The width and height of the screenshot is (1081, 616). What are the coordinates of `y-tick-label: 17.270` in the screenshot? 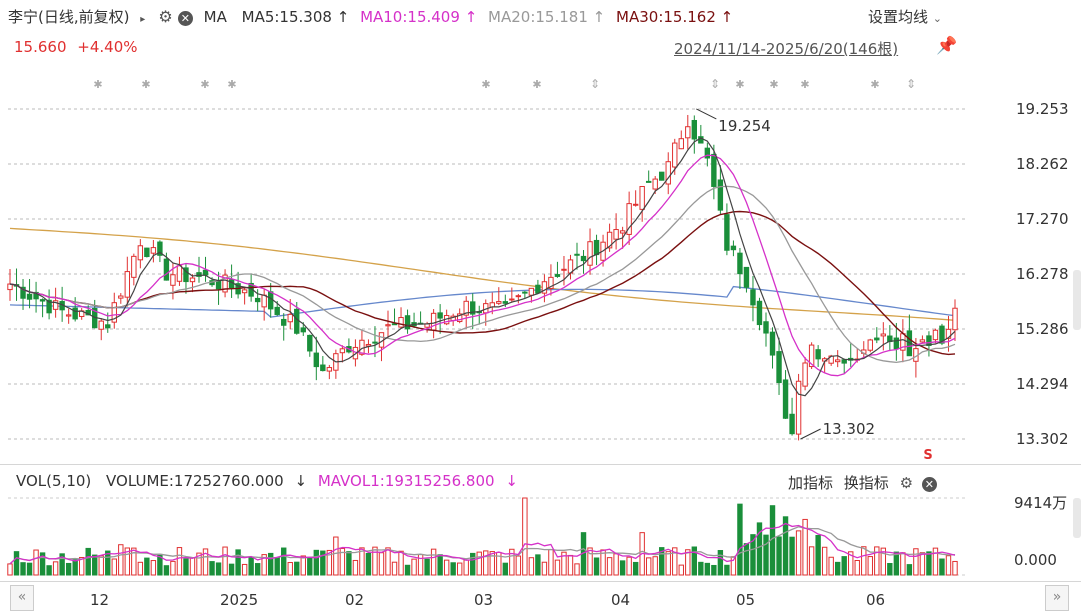 It's located at (1042, 219).